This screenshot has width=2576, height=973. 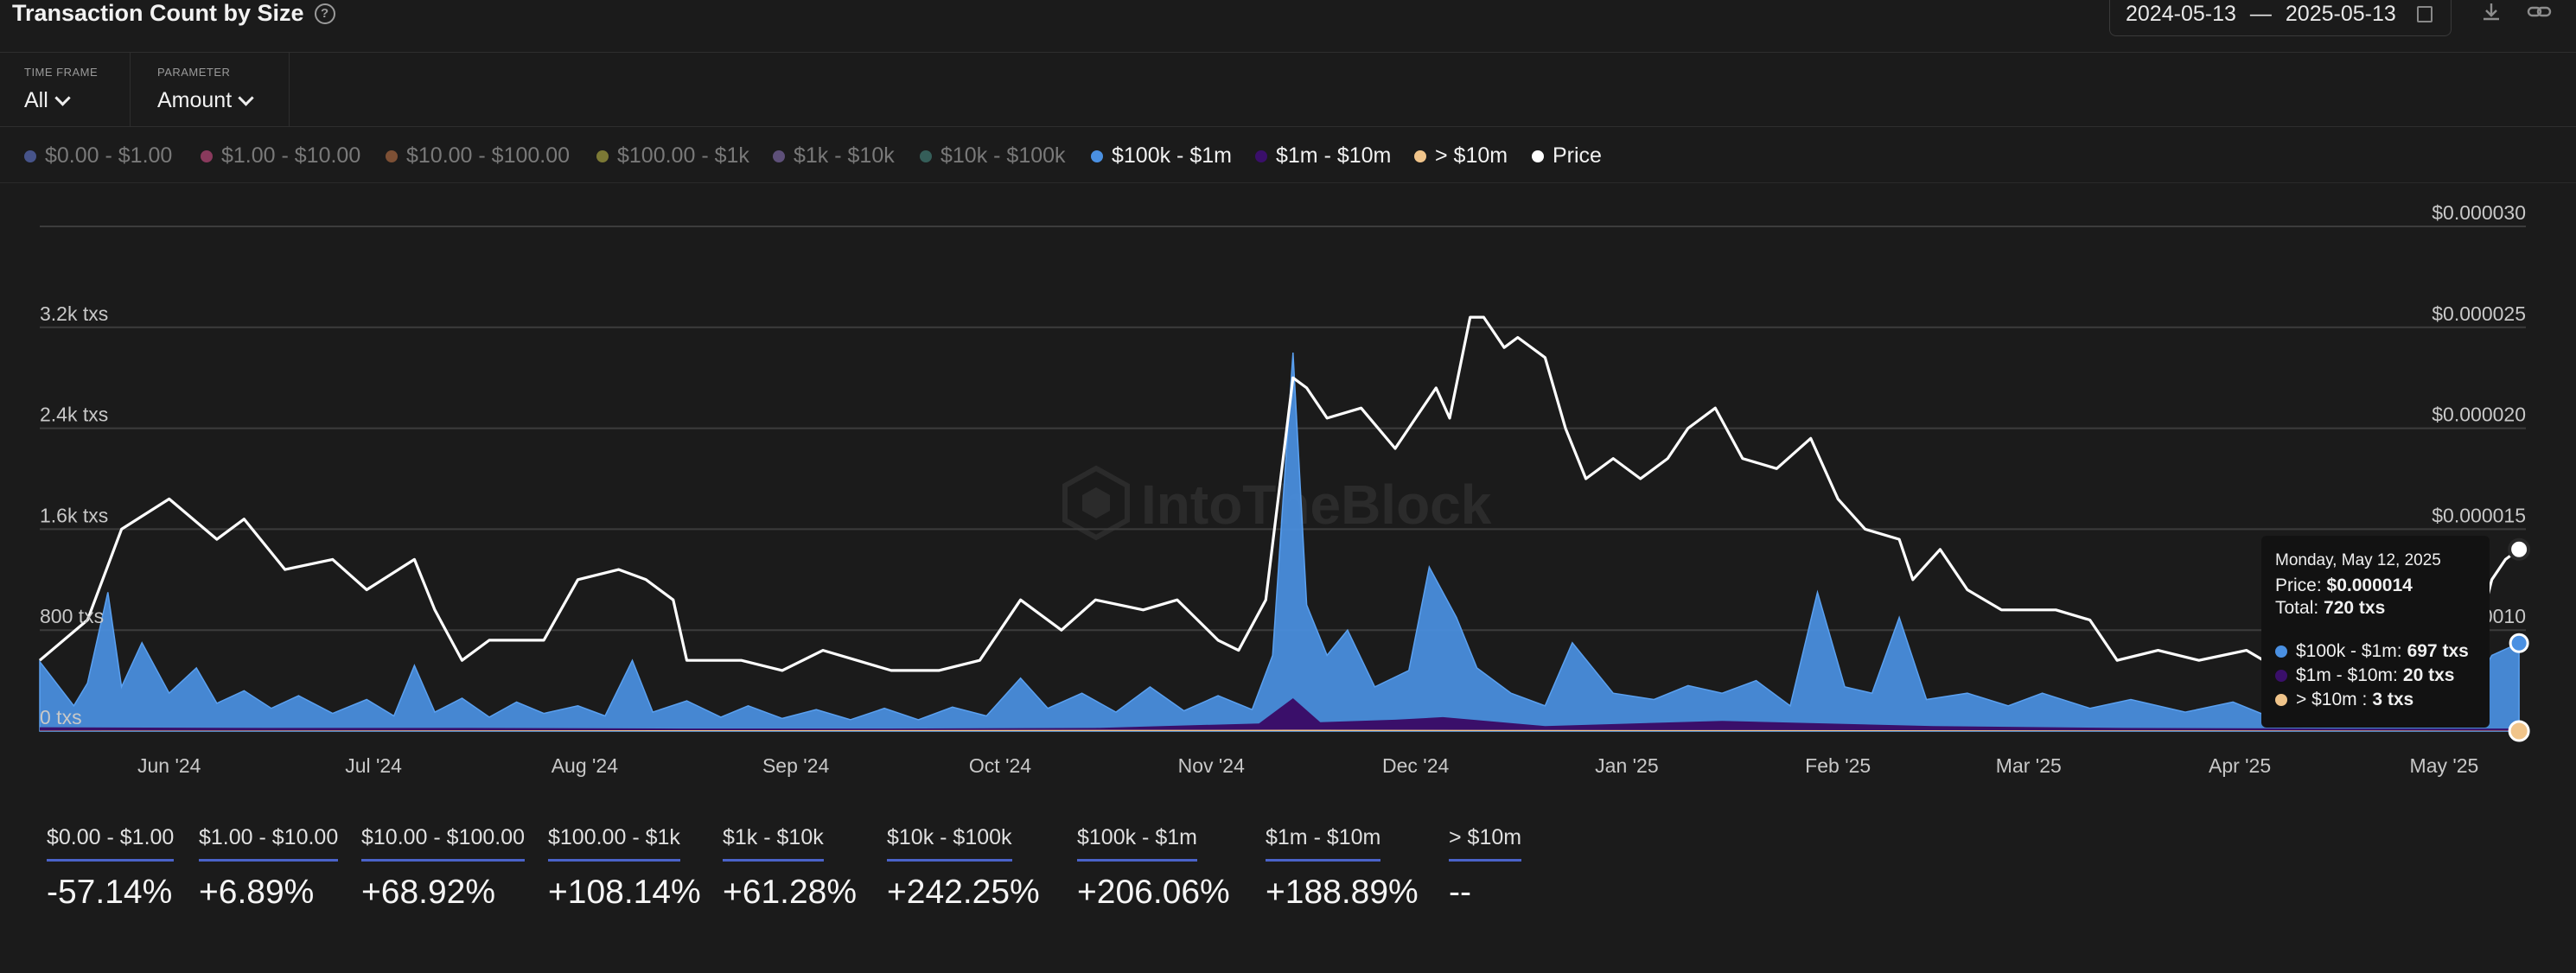 What do you see at coordinates (2375, 676) in the screenshot?
I see `tooltip-row: $1m - $10m: 20 txs` at bounding box center [2375, 676].